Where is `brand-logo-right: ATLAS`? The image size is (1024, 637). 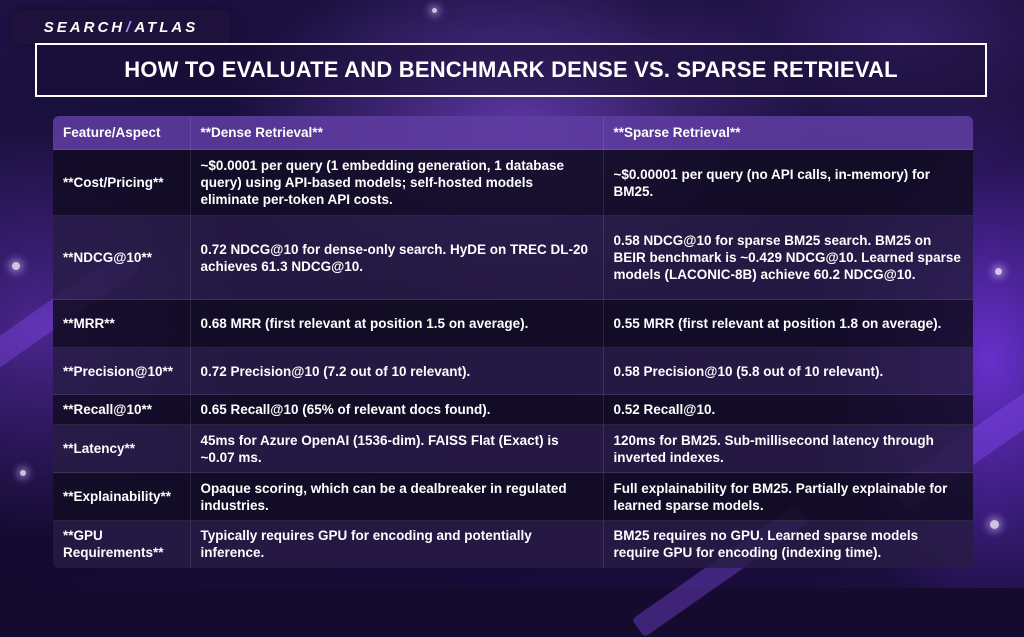
brand-logo-right: ATLAS is located at coordinates (166, 27).